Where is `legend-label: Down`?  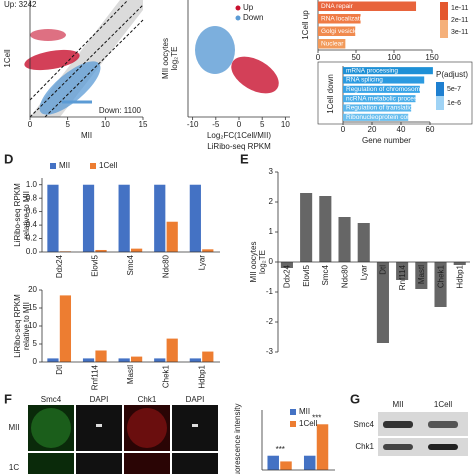 legend-label: Down is located at coordinates (253, 17).